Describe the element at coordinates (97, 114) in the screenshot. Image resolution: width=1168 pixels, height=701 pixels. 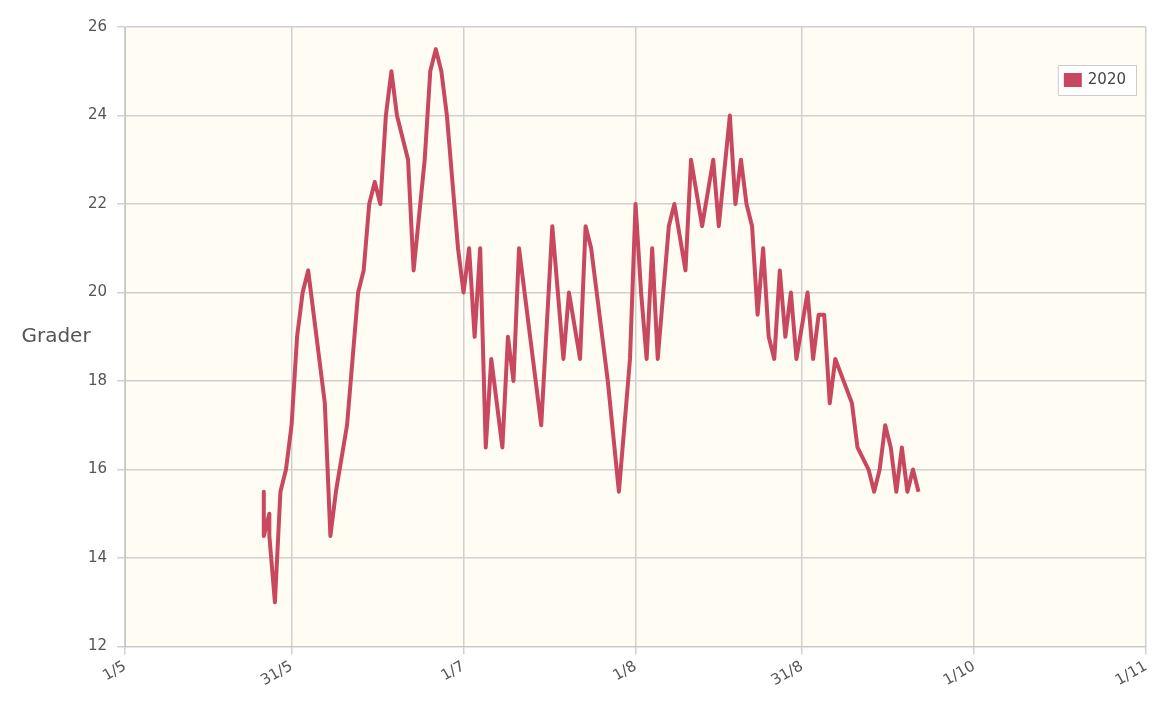
I see `y-tick-label: 24` at that location.